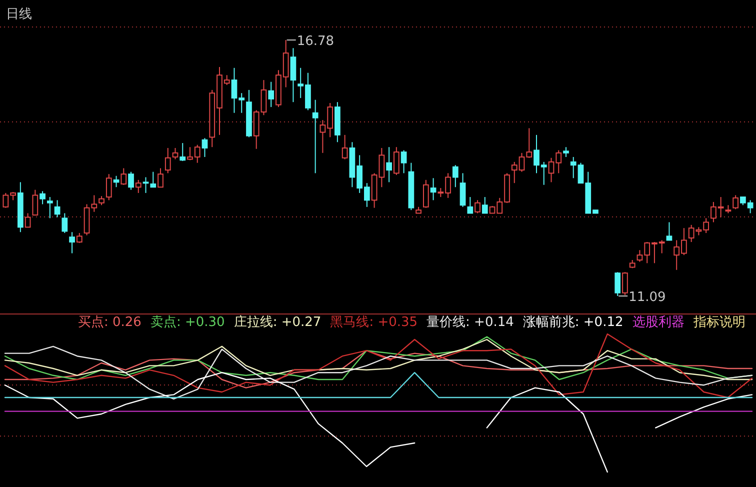  I want to click on text: 指标说明, so click(719, 322).